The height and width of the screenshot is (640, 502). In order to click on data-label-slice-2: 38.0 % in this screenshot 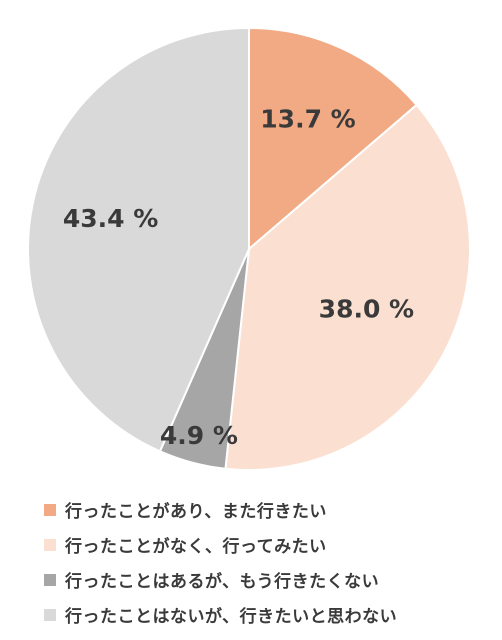, I will do `click(366, 309)`.